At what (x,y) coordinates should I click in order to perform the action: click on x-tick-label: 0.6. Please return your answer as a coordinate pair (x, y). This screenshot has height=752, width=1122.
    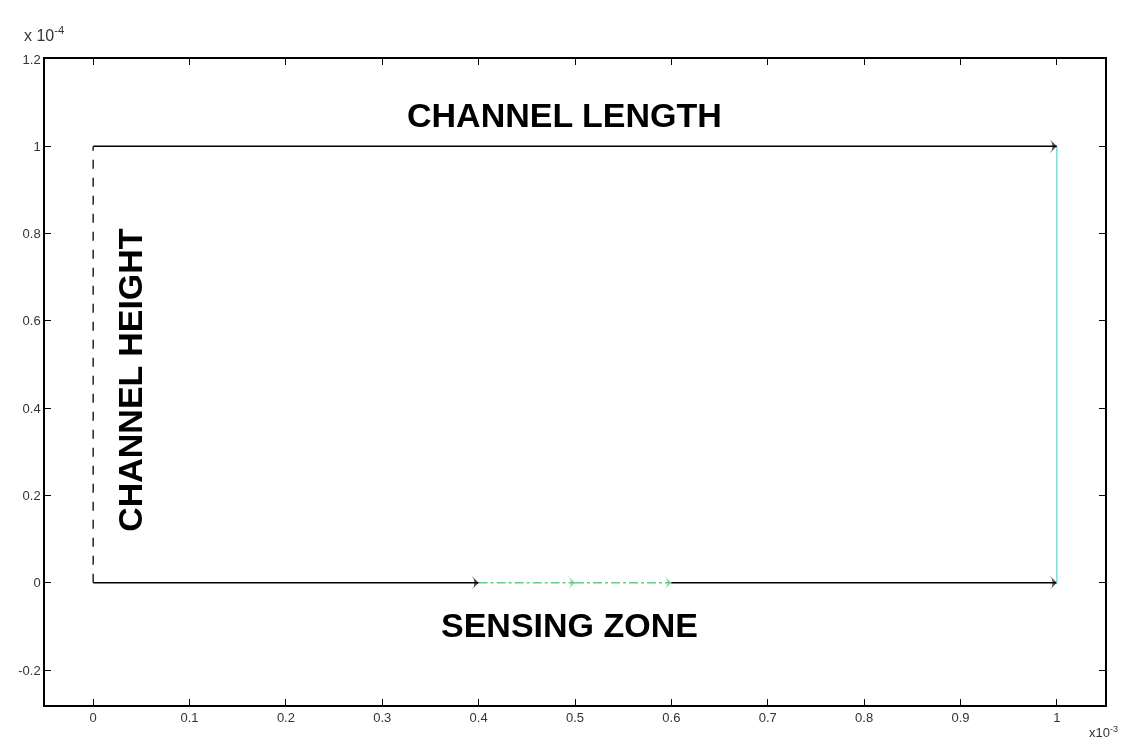
    Looking at the image, I should click on (671, 718).